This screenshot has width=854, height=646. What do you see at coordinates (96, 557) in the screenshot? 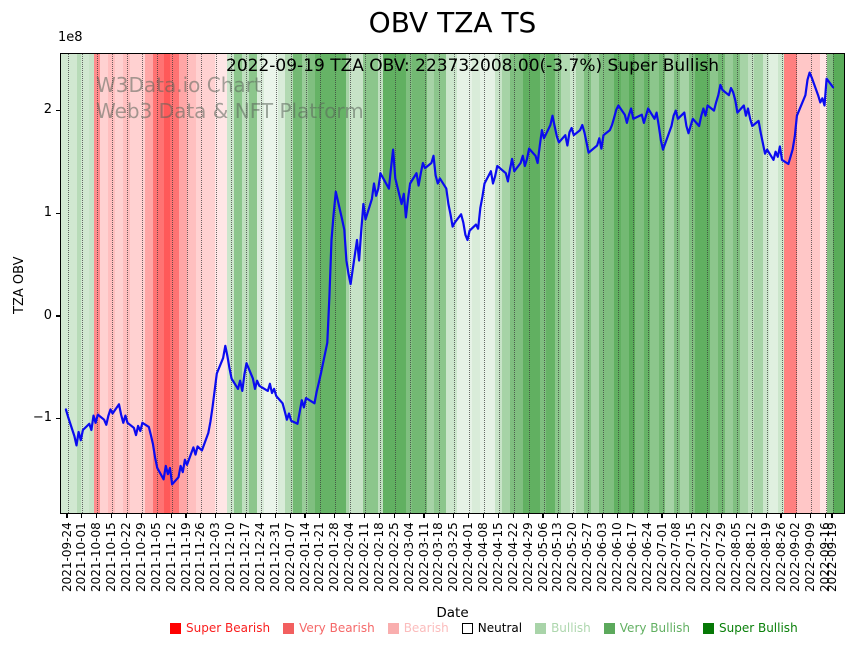
I see `x-tick-label: 2021-10-08` at bounding box center [96, 557].